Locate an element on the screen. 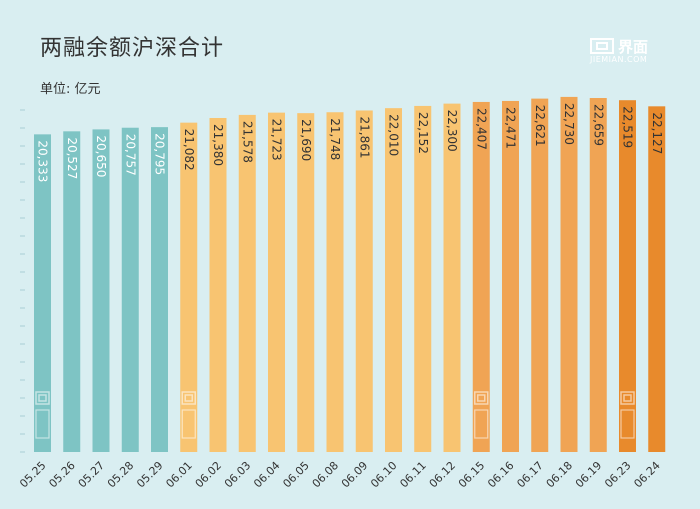  x-tick-label: 06.08 is located at coordinates (325, 474).